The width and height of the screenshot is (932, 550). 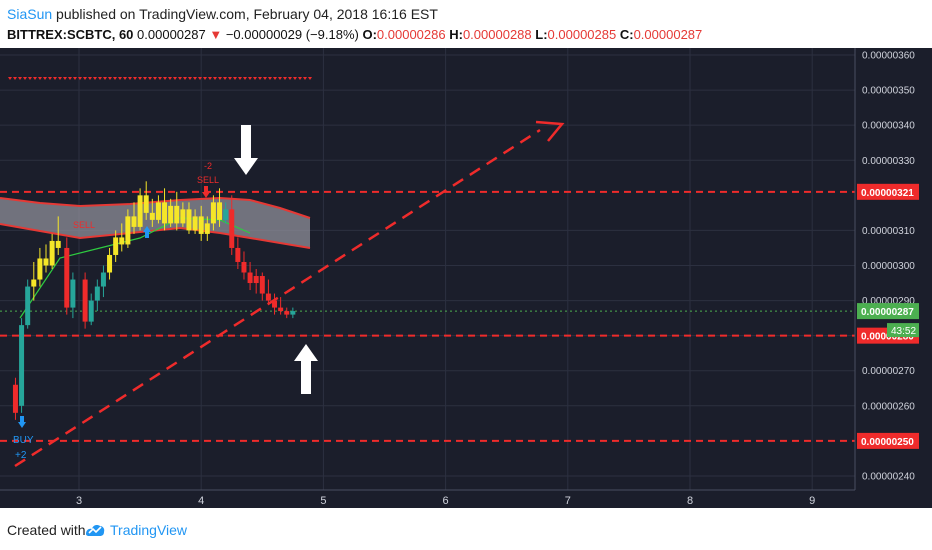 What do you see at coordinates (888, 371) in the screenshot?
I see `price-tick-label: 0.00000270` at bounding box center [888, 371].